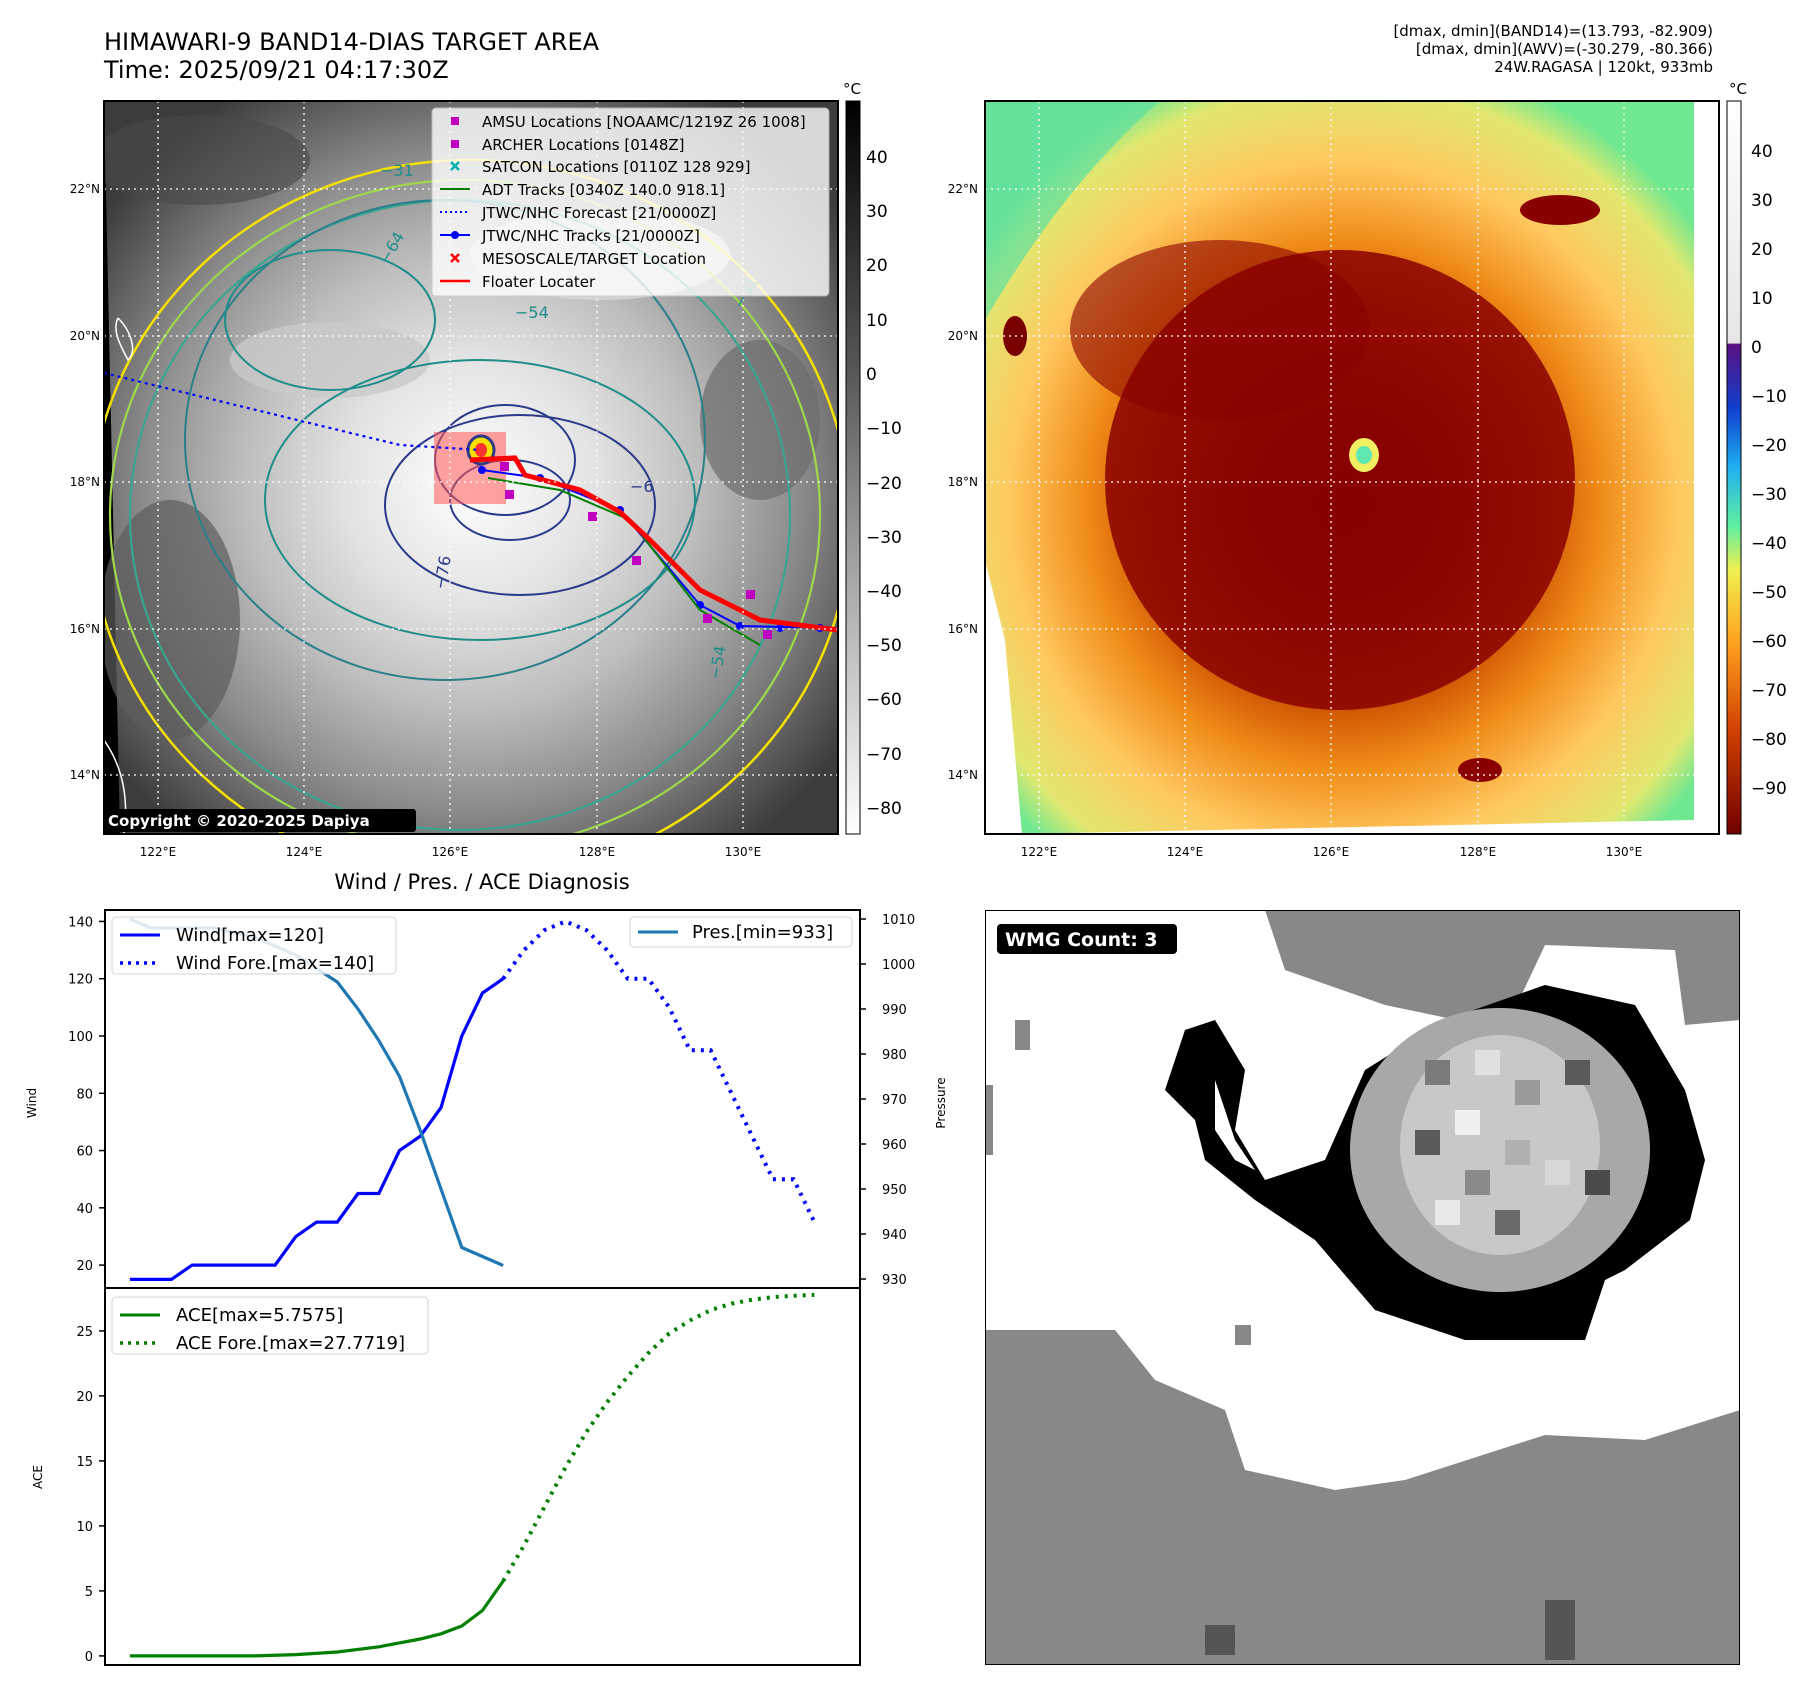 The height and width of the screenshot is (1690, 1797). Describe the element at coordinates (84, 1209) in the screenshot. I see `y-tick-label: 40` at that location.